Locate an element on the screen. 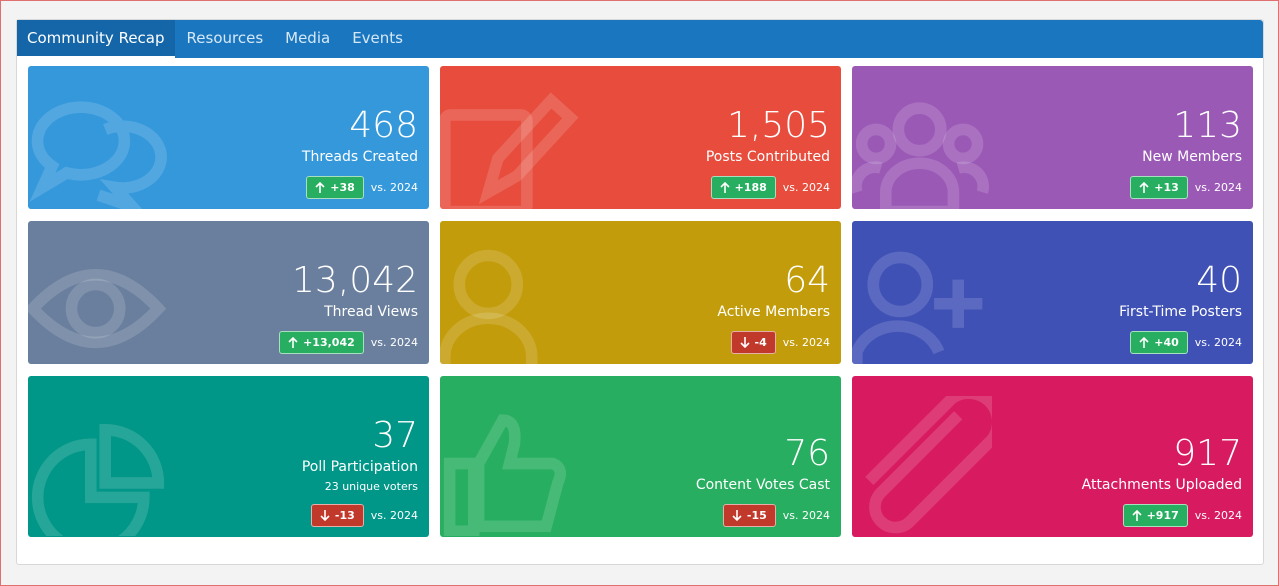 The width and height of the screenshot is (1279, 586). delta-badge: +917 is located at coordinates (1155, 515).